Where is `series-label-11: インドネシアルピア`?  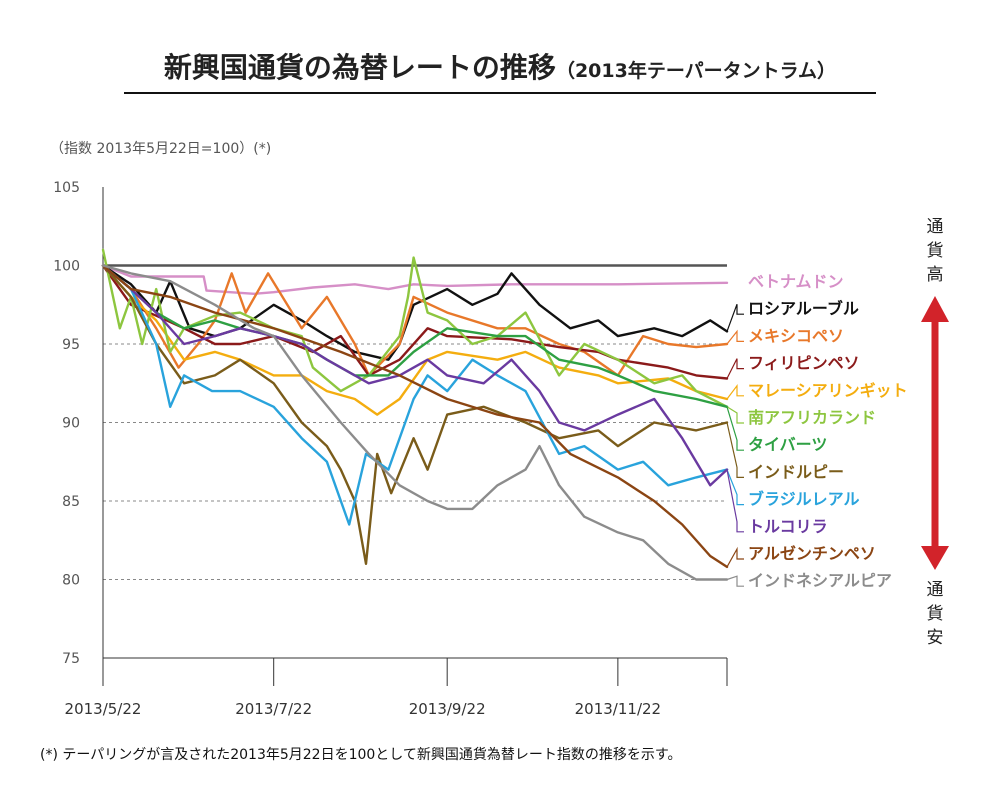
series-label-11: インドネシアルピア is located at coordinates (820, 580).